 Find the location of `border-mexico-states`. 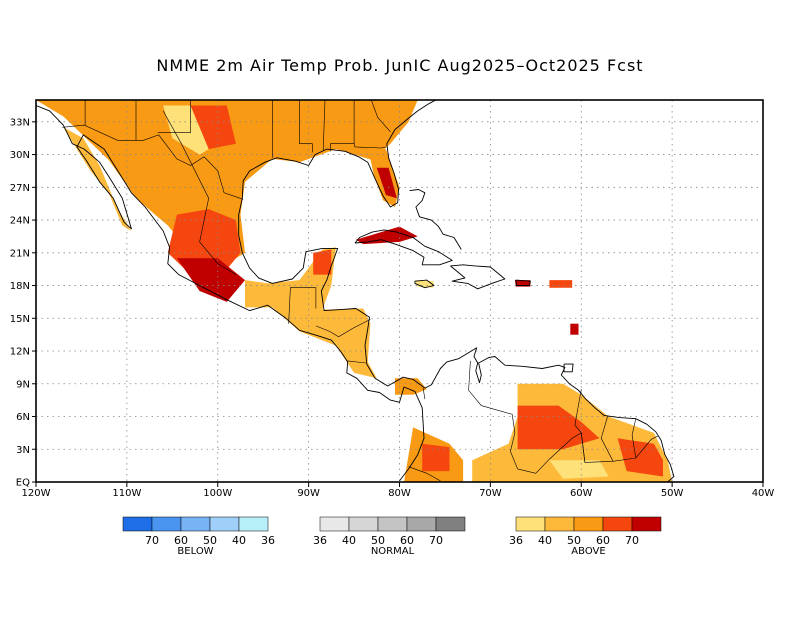

border-mexico-states is located at coordinates (199, 192).